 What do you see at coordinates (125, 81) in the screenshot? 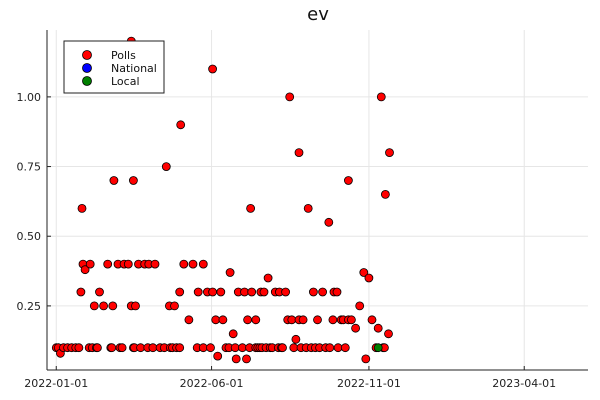
I see `legend-label-local: Local` at bounding box center [125, 81].